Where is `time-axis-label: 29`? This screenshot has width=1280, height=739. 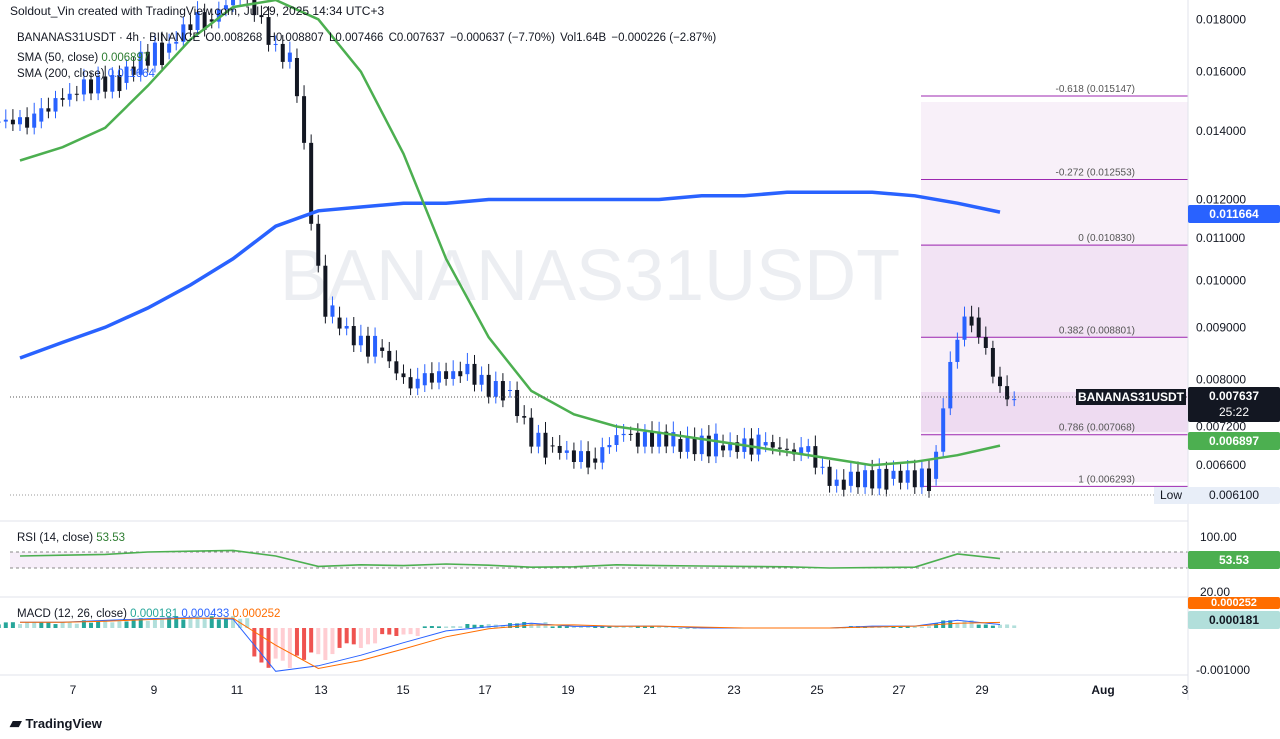 time-axis-label: 29 is located at coordinates (982, 690).